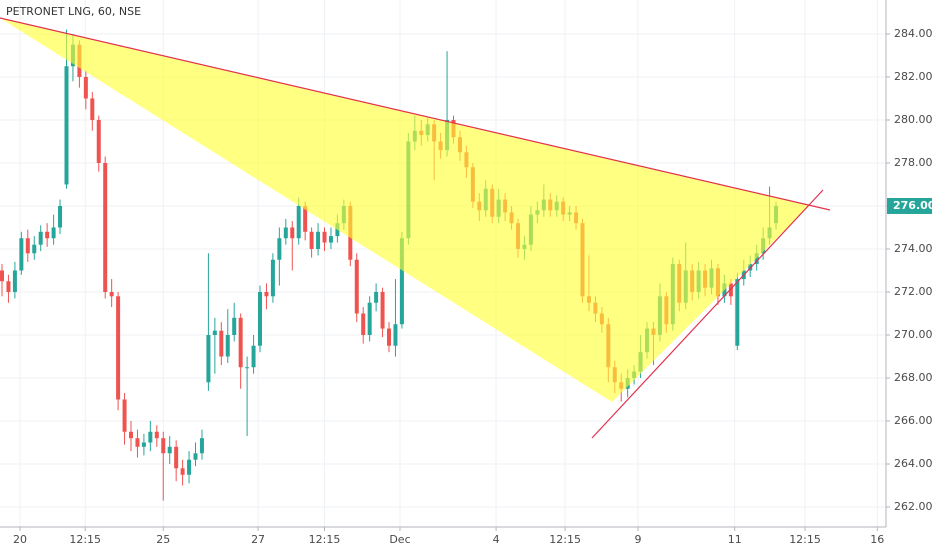  Describe the element at coordinates (913, 76) in the screenshot. I see `y-tick-label: 282.00` at that location.